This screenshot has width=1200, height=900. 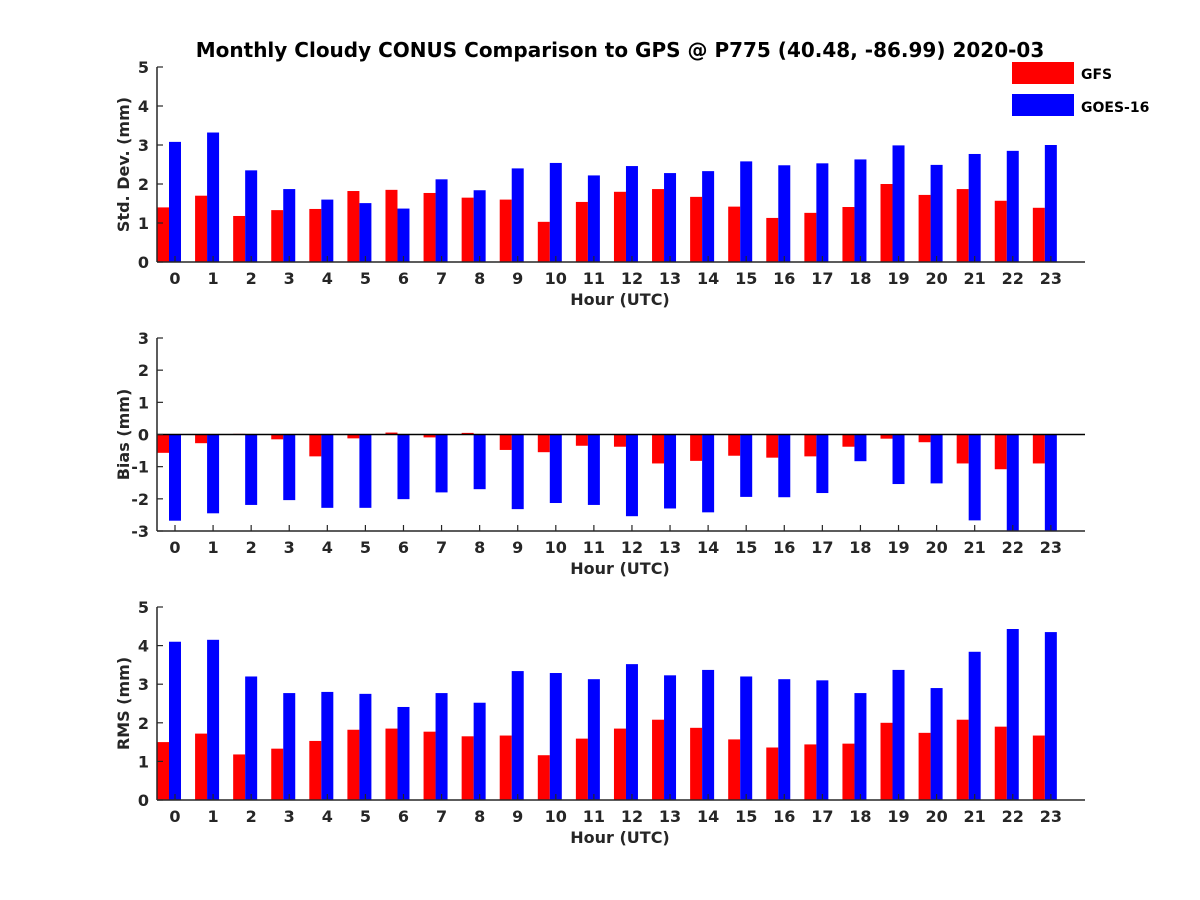 I want to click on rms-xtick-label: 20, so click(x=936, y=816).